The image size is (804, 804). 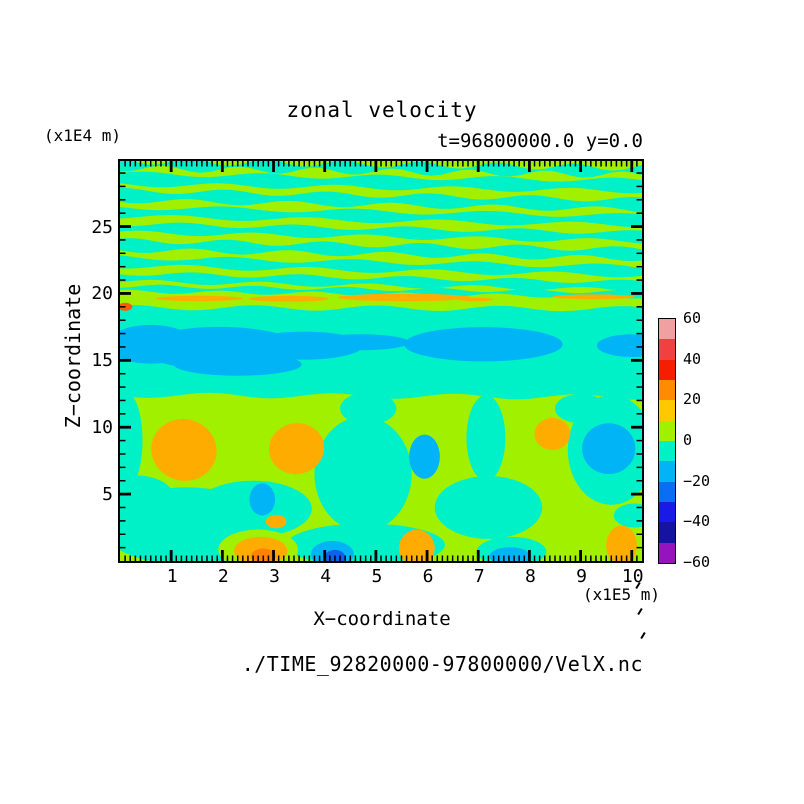 What do you see at coordinates (102, 294) in the screenshot?
I see `y-tick-label: 20` at bounding box center [102, 294].